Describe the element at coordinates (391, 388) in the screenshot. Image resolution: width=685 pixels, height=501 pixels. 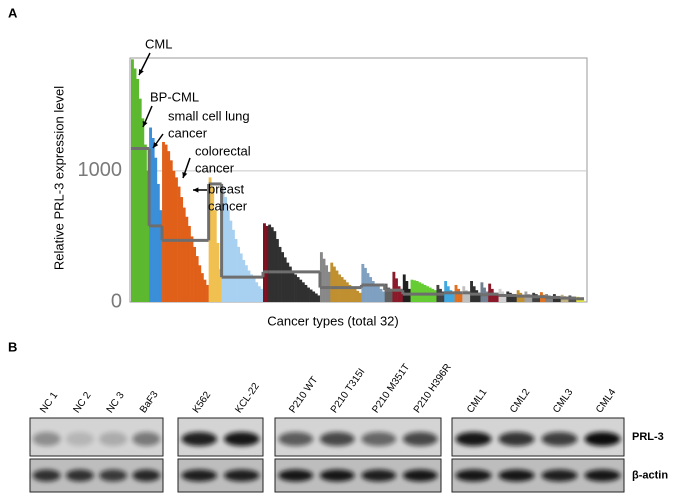
I see `lane-label: P210 M351T` at that location.